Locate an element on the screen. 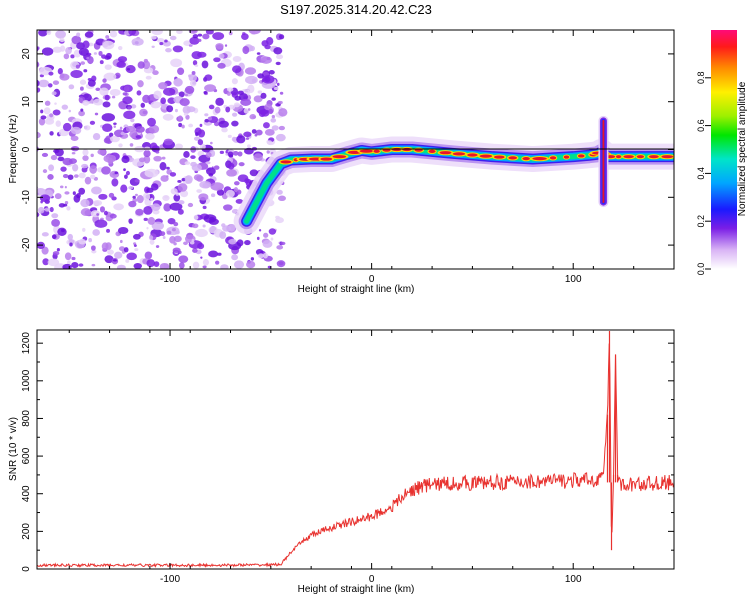 The height and width of the screenshot is (605, 750). colorbar-tick-label: 0.2 is located at coordinates (701, 221).